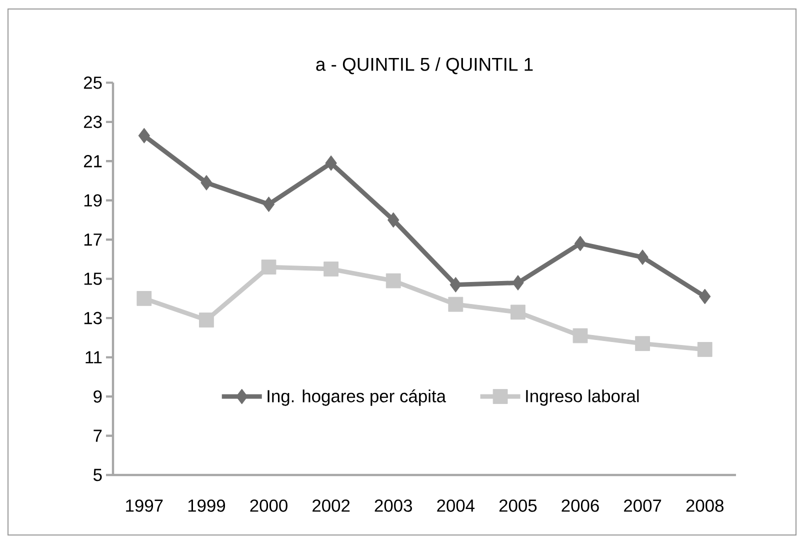  What do you see at coordinates (94, 357) in the screenshot?
I see `y-tick-label: 11` at bounding box center [94, 357].